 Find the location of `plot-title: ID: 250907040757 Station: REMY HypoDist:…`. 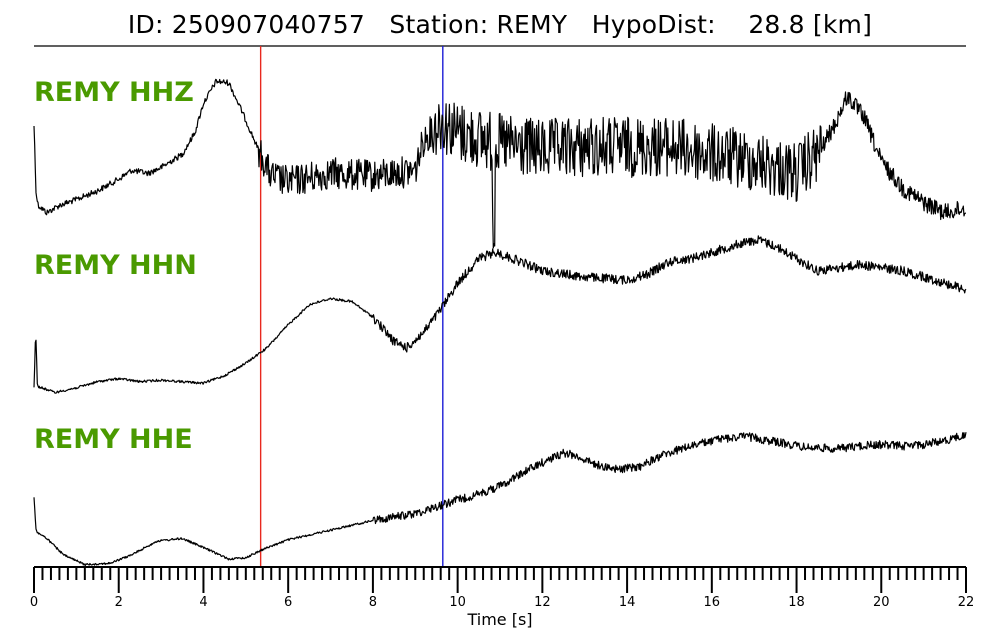

plot-title: ID: 250907040757 Station: REMY HypoDist:… is located at coordinates (500, 24).